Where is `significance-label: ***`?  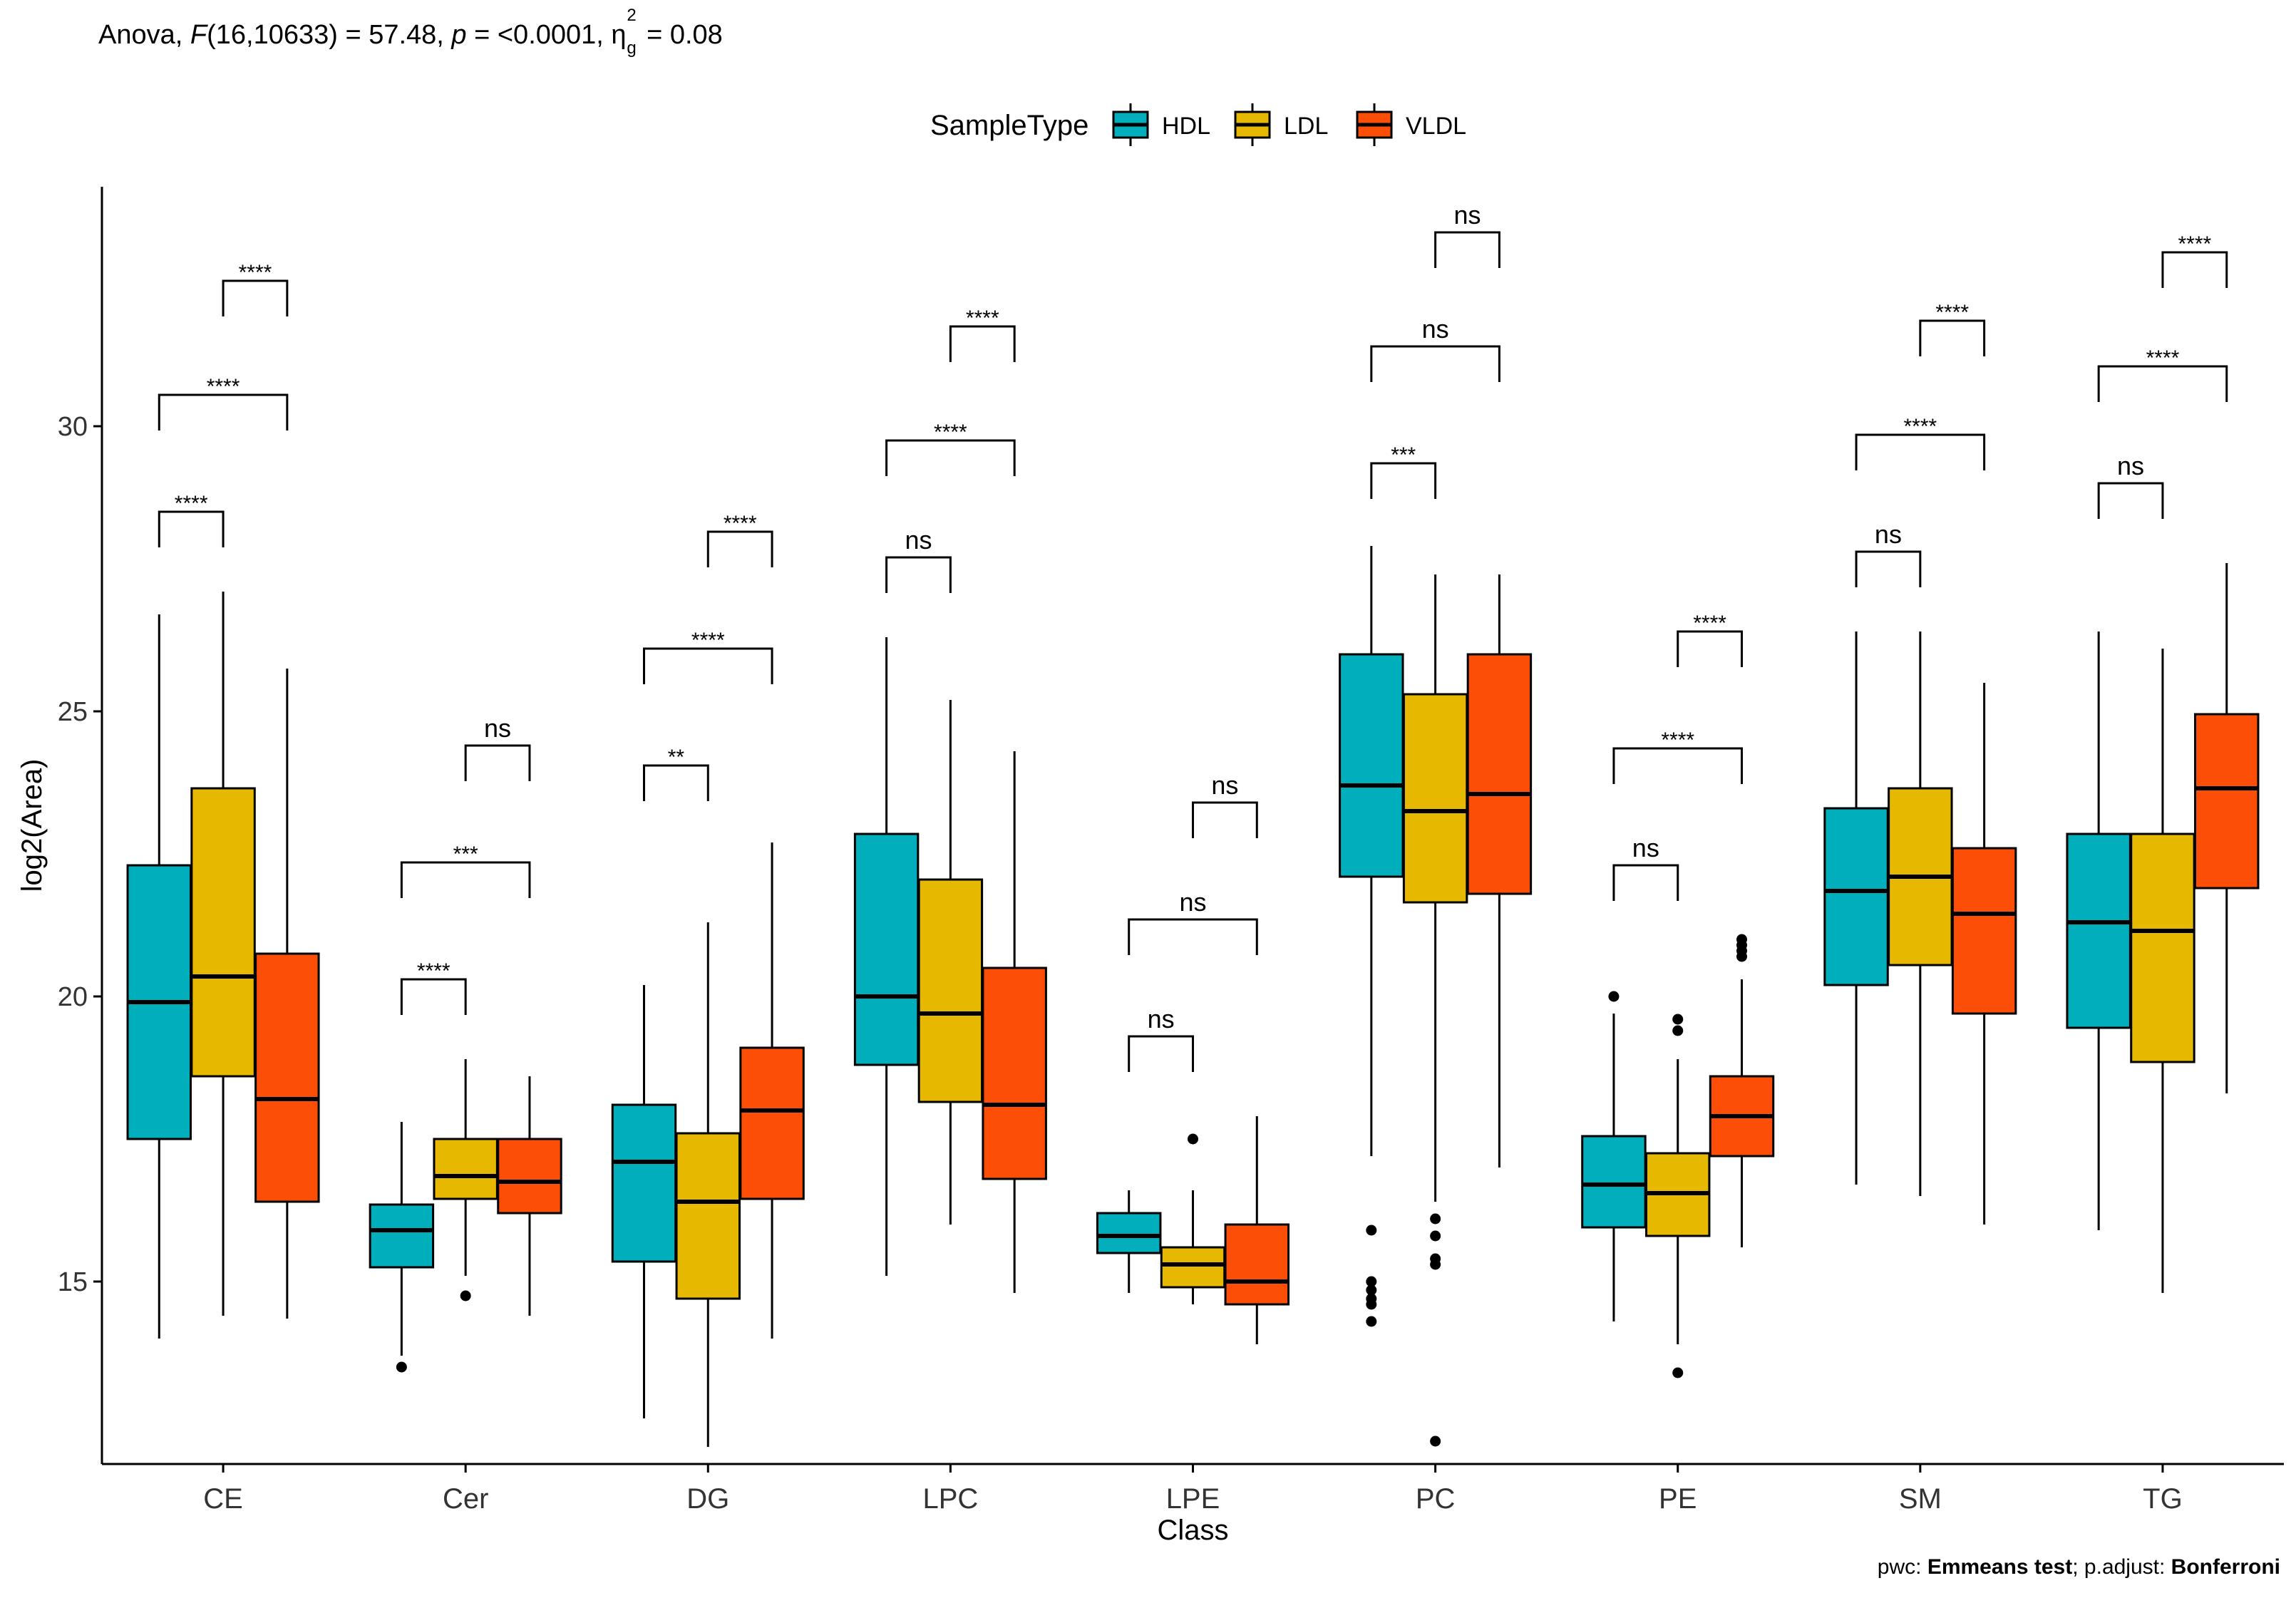 significance-label: *** is located at coordinates (465, 854).